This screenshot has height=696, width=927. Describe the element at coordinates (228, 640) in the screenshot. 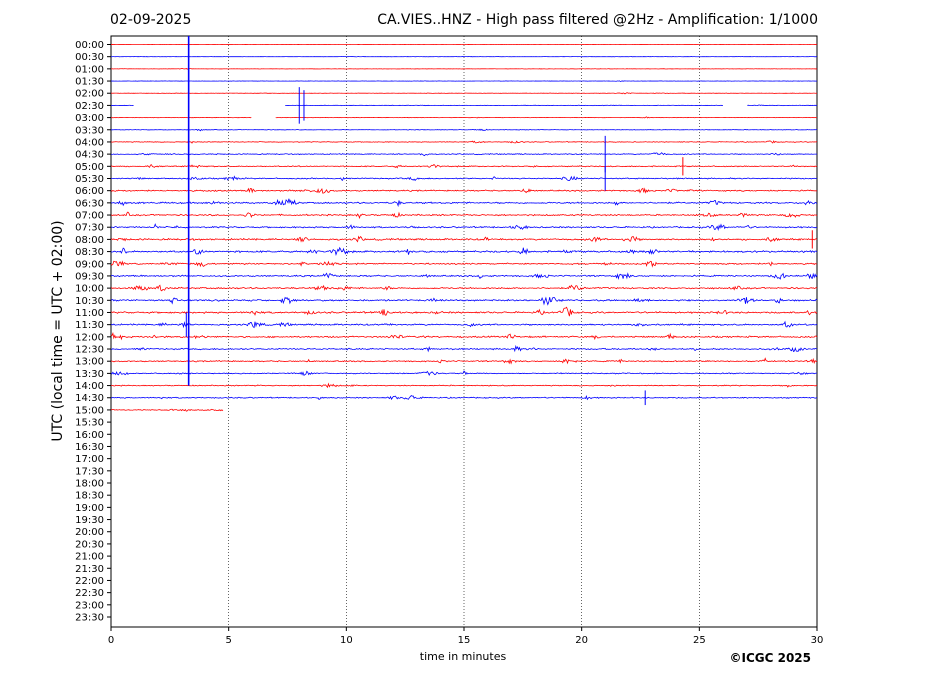

I see `x-tick-label: 5` at that location.